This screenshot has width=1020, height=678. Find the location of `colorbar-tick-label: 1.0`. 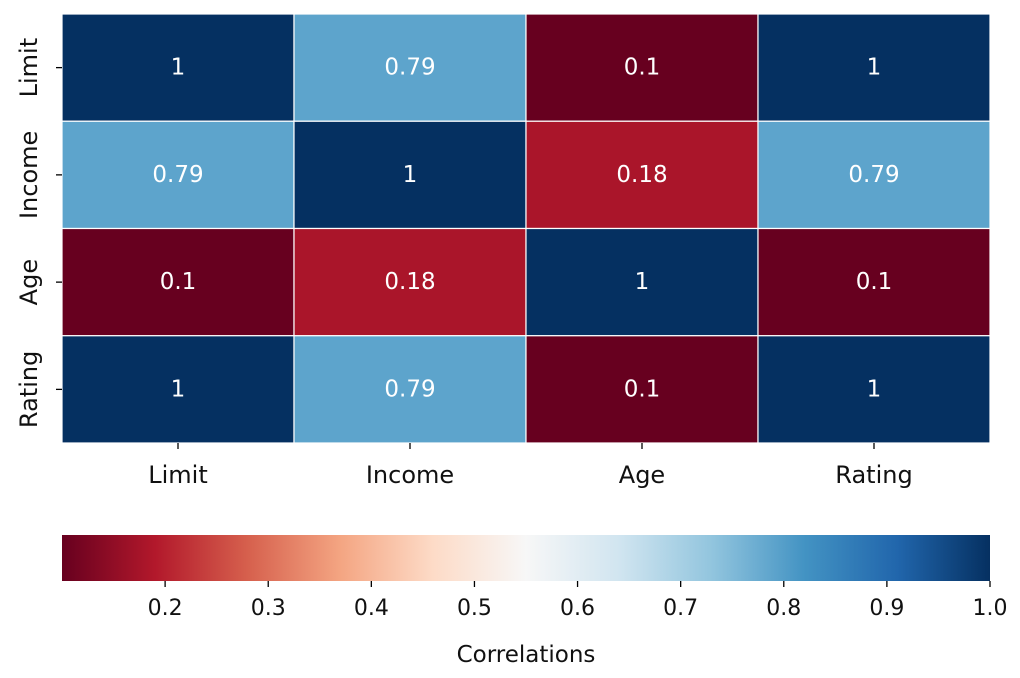

colorbar-tick-label: 1.0 is located at coordinates (990, 608).